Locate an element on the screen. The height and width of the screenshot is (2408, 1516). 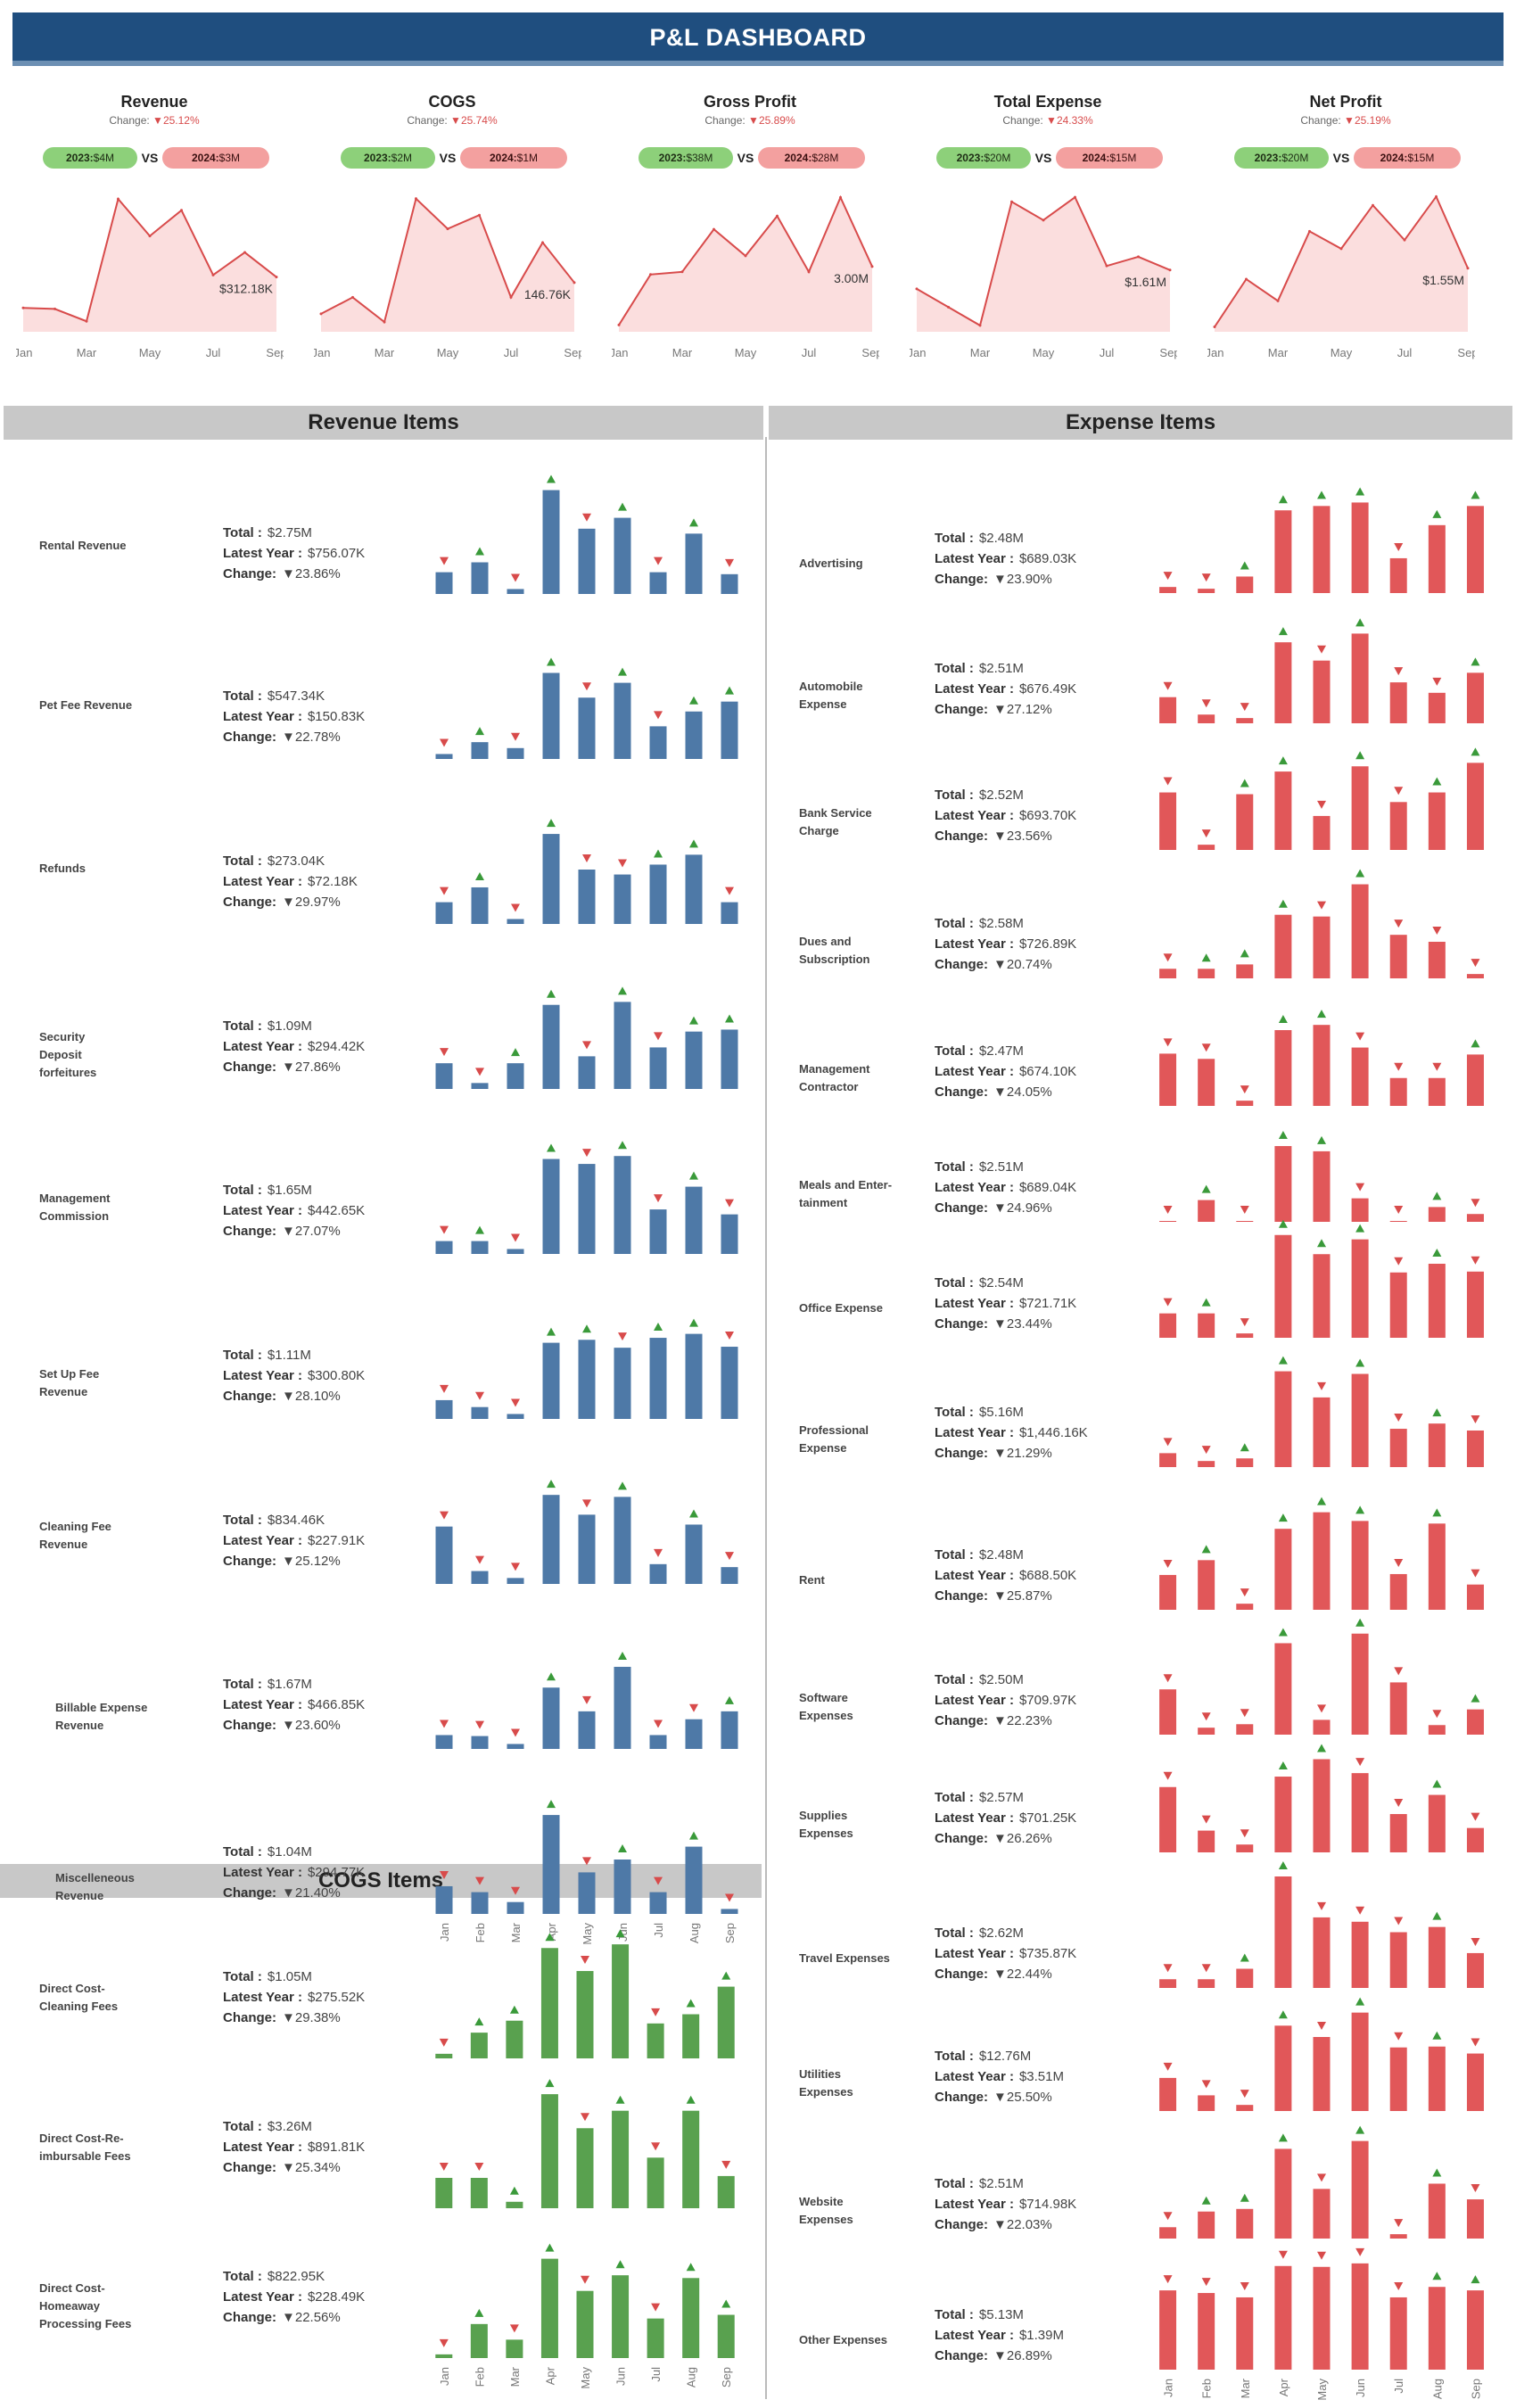
stat-latest: Latest Year : $227.91K is located at coordinates (294, 1540).